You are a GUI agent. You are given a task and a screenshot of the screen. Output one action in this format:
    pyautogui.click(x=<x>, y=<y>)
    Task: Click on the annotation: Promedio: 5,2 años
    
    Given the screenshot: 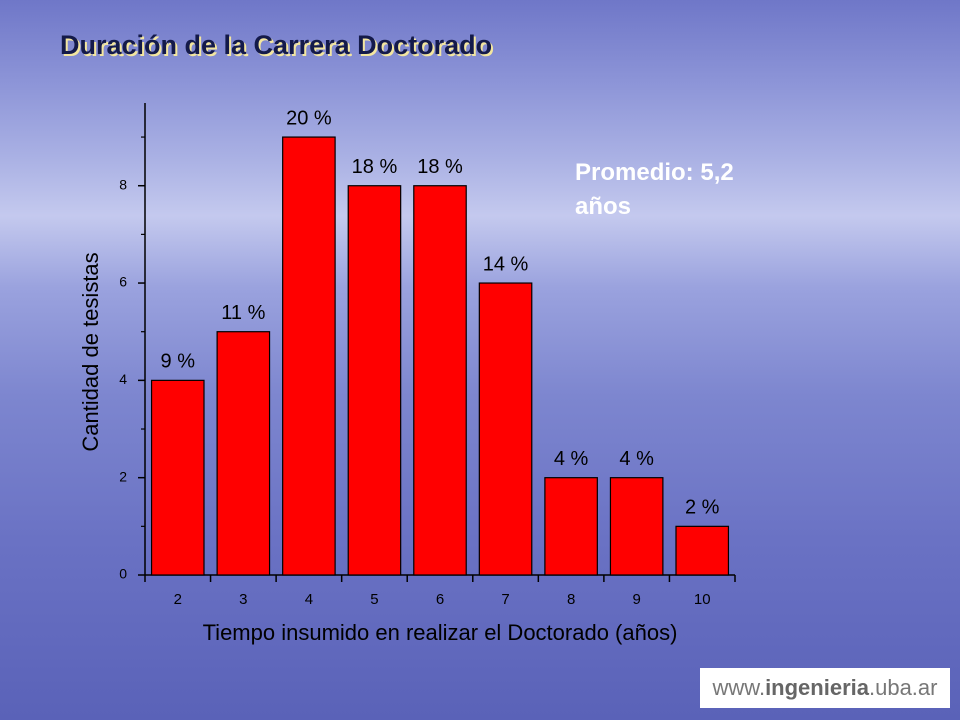 What is the action you would take?
    pyautogui.click(x=654, y=189)
    